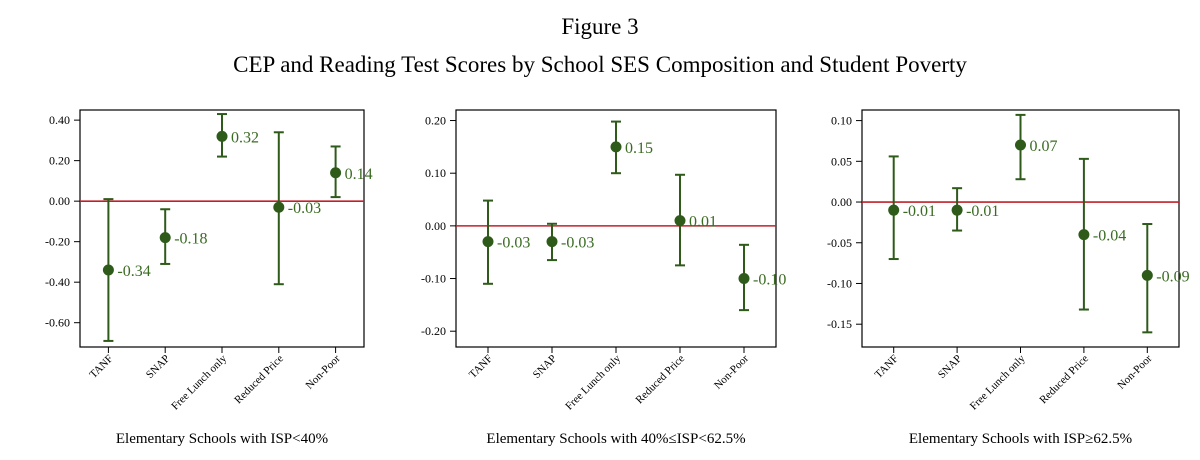 The image size is (1200, 460). I want to click on y-tick-label: 0.40, so click(59, 120).